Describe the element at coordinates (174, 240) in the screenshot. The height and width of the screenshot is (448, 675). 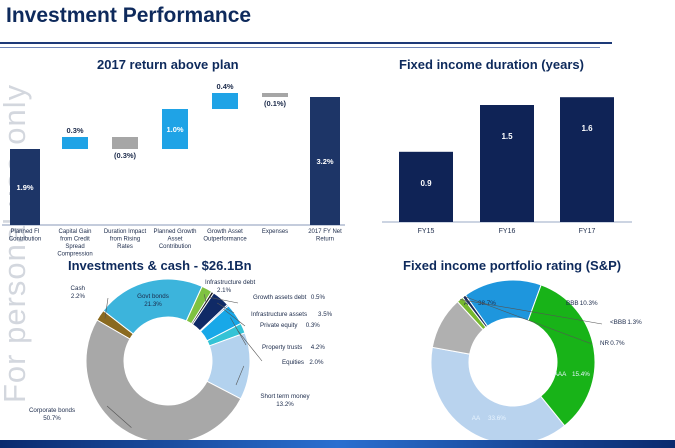
I see `waterfall-tick-label: Asset` at that location.